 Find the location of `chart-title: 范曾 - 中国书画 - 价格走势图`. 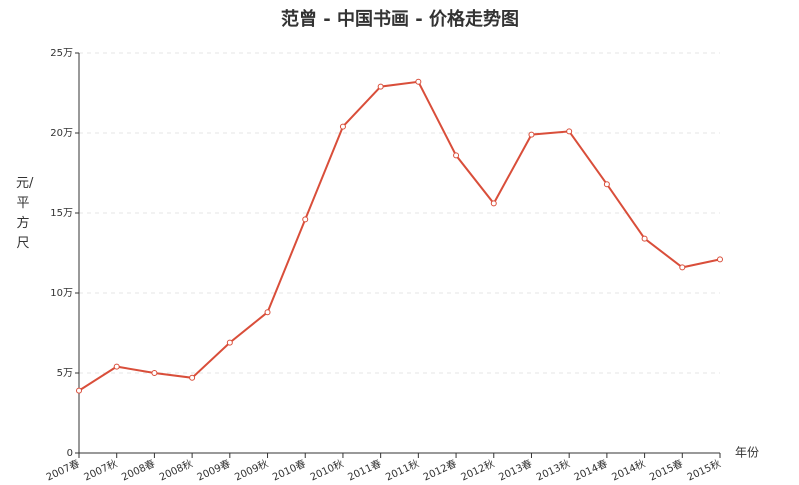

chart-title: 范曾 - 中国书画 - 价格走势图 is located at coordinates (400, 19).